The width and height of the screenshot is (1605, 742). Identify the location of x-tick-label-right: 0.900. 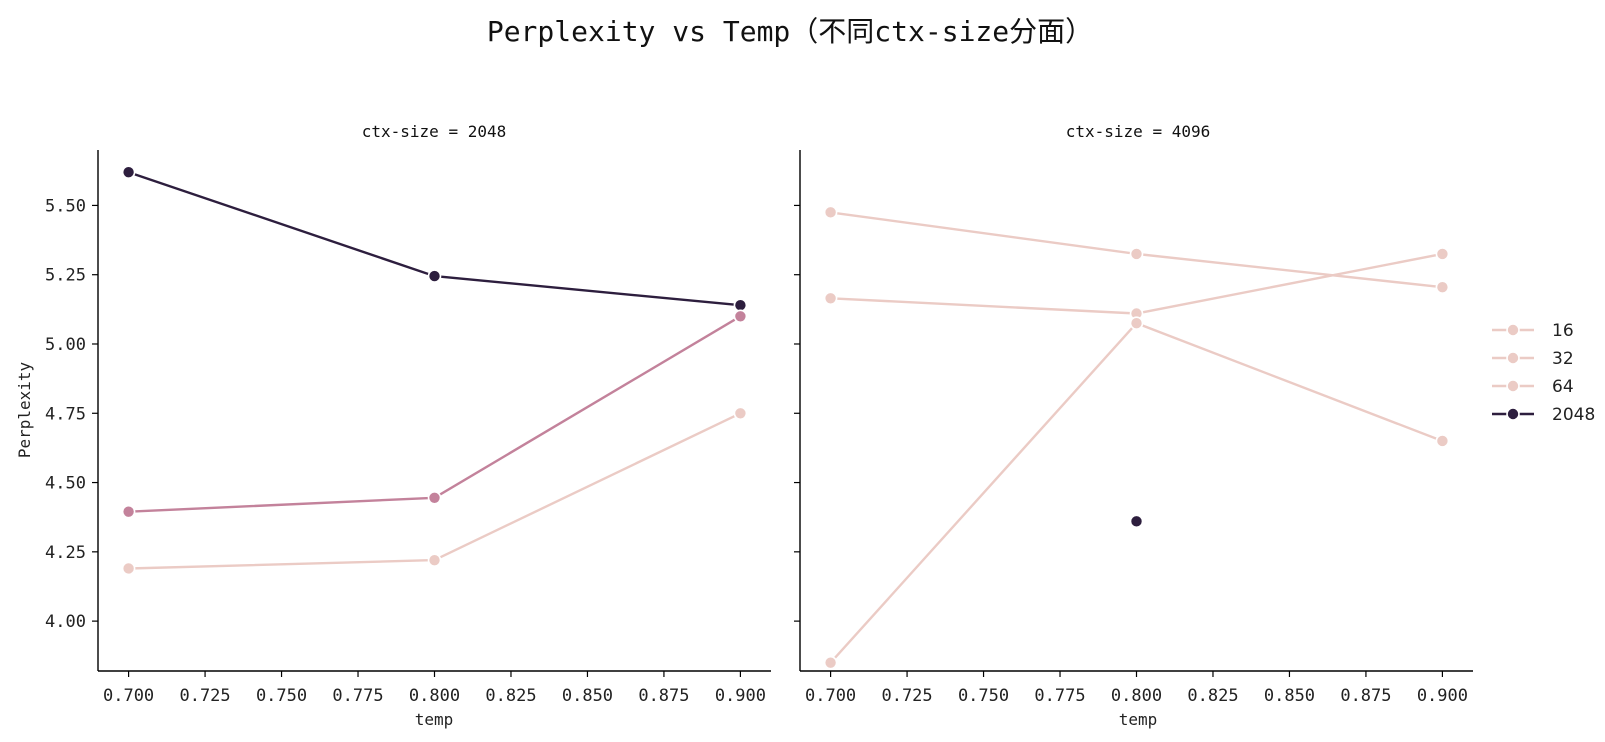
(1442, 696).